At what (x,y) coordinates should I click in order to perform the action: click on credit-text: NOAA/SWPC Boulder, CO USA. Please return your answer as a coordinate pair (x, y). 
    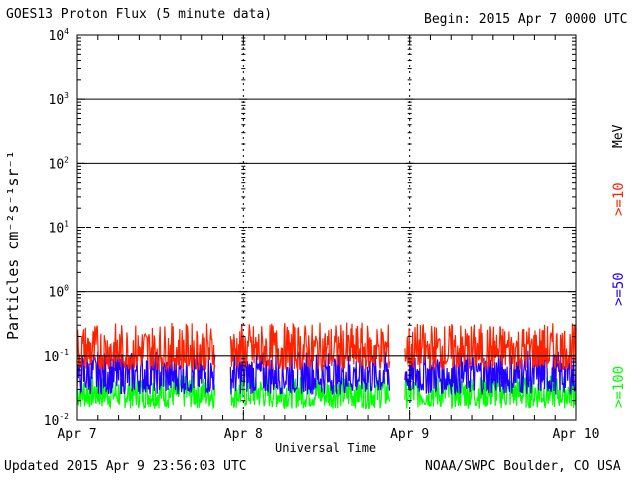
    Looking at the image, I should click on (523, 466).